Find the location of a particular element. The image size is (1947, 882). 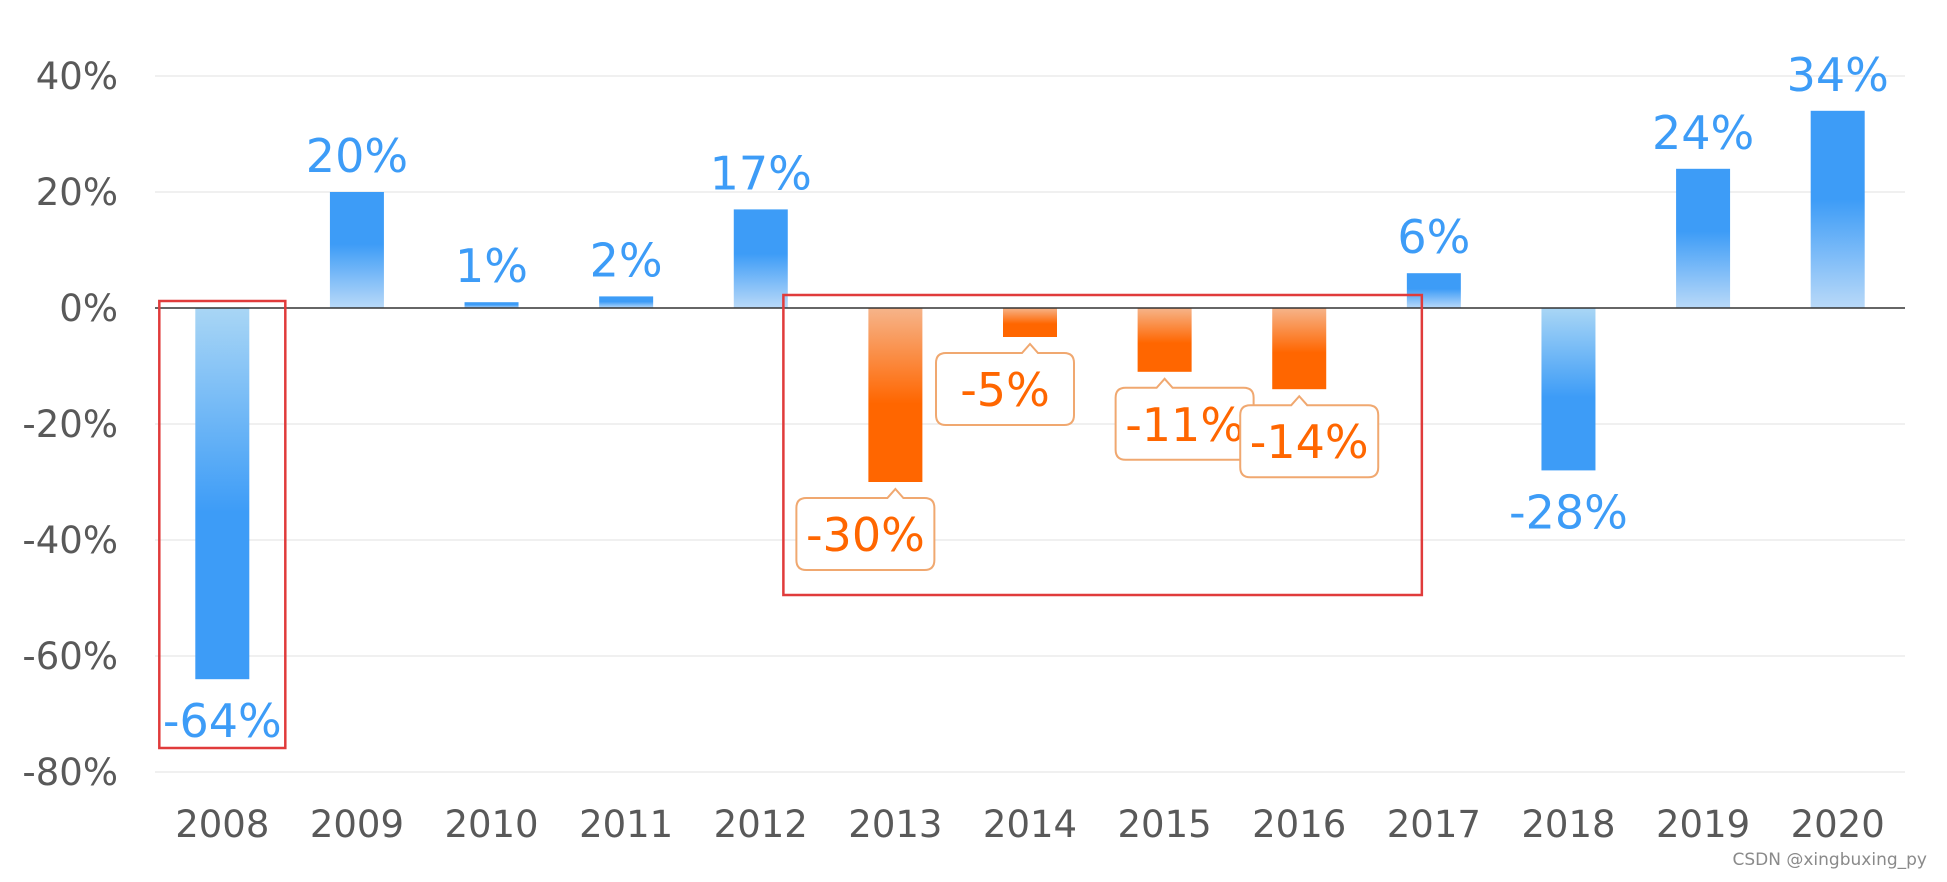

data-label-2009: 20% is located at coordinates (357, 156).